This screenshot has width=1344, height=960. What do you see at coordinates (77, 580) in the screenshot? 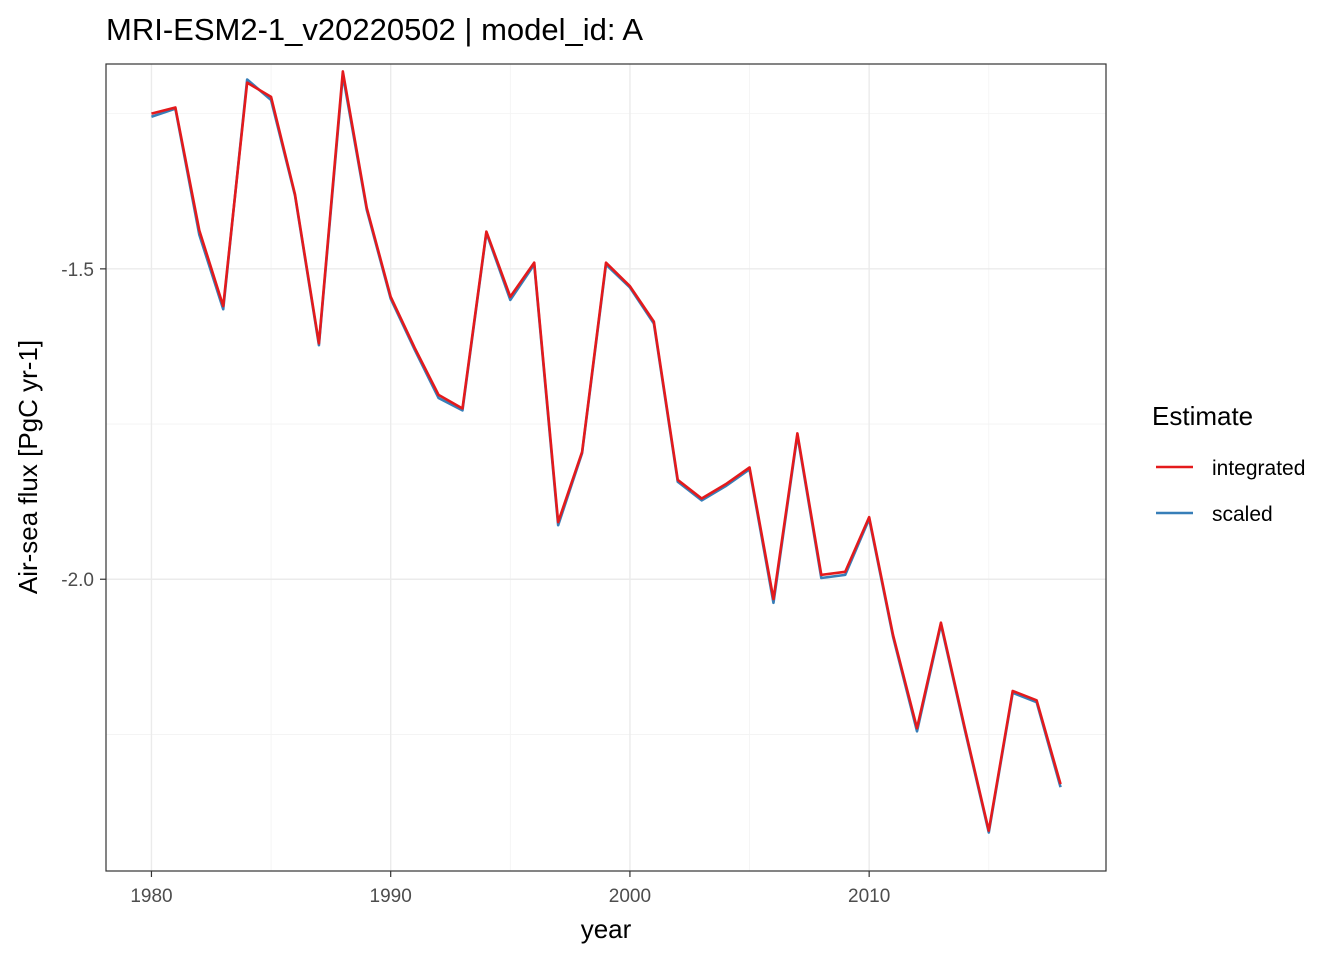
I see `y-tick-label: -2.0` at bounding box center [77, 580].